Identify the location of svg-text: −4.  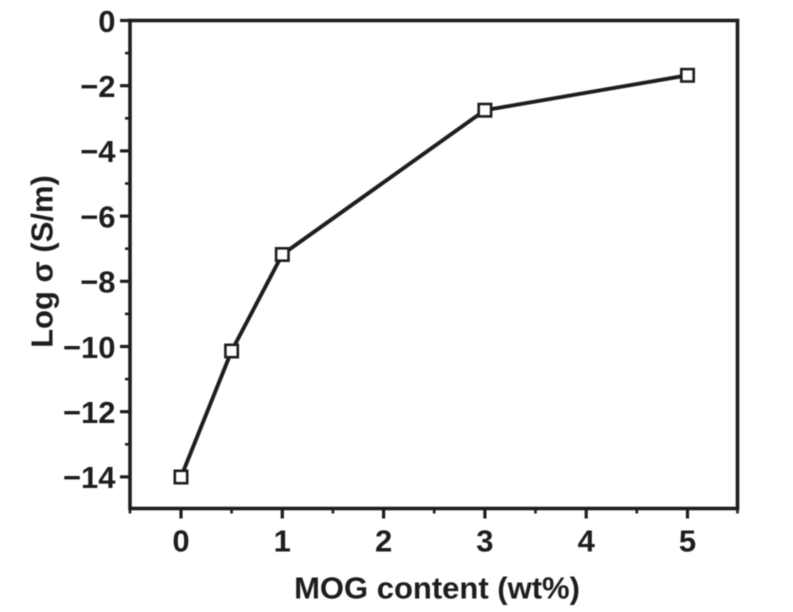
(98, 151).